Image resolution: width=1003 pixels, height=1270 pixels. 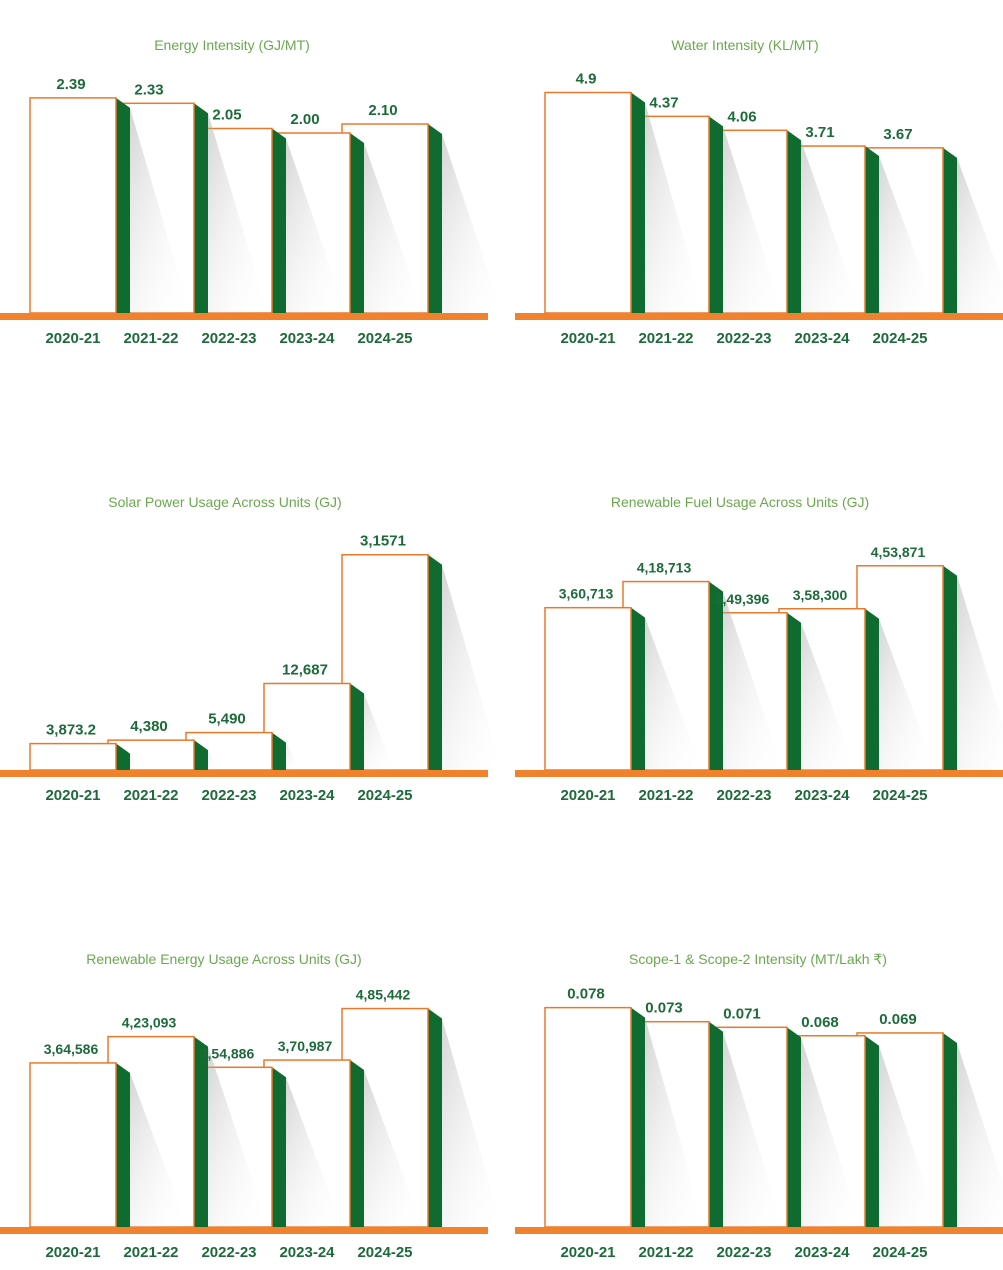 I want to click on data-label: 4,53,871, so click(x=898, y=552).